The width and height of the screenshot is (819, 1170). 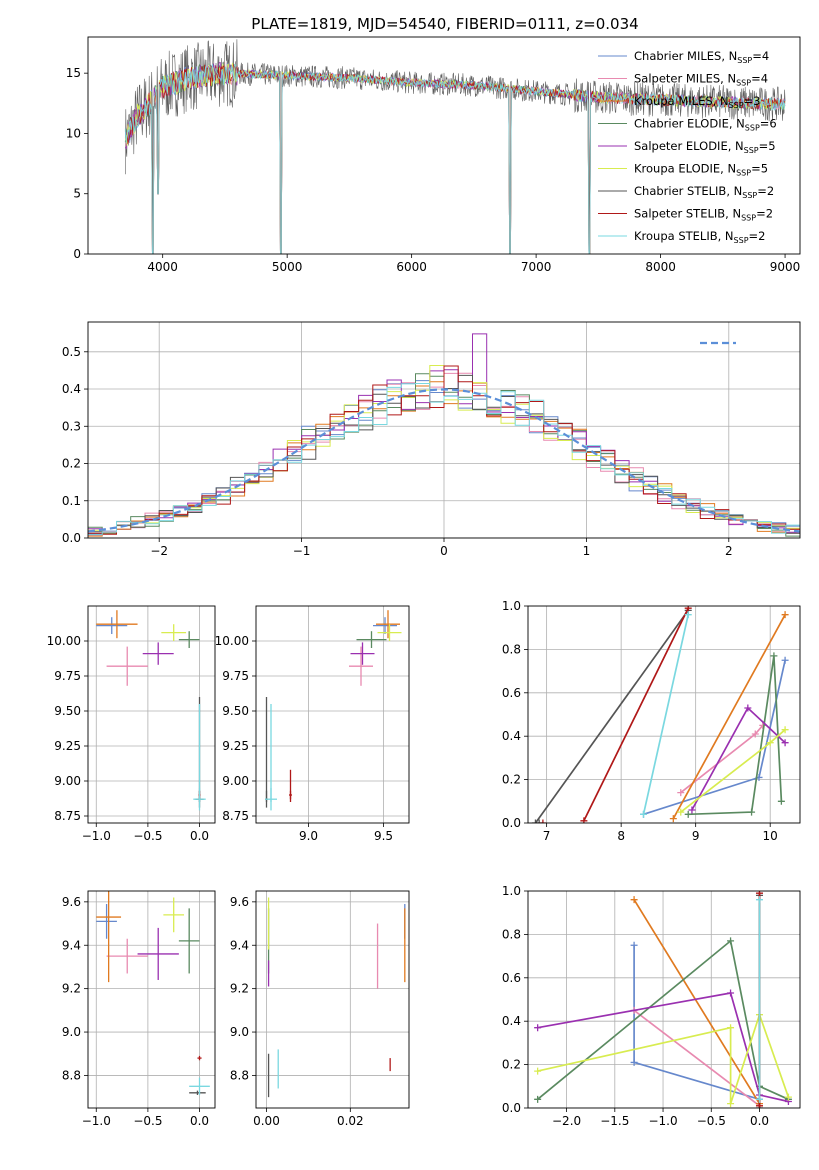 What do you see at coordinates (77, 254) in the screenshot?
I see `y-tick-label: 0` at bounding box center [77, 254].